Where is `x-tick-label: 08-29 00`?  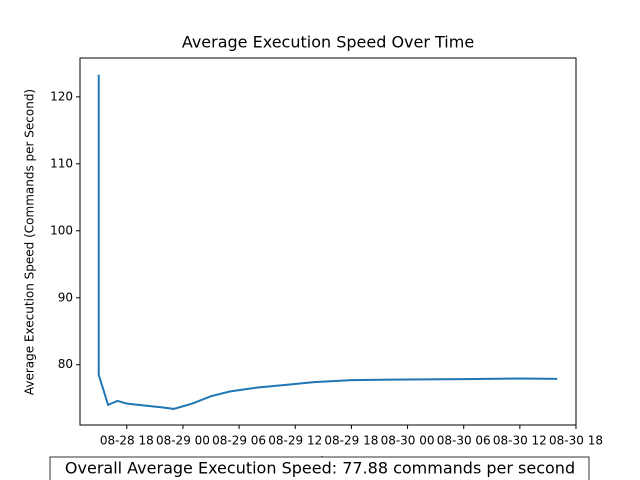 x-tick-label: 08-29 00 is located at coordinates (183, 441).